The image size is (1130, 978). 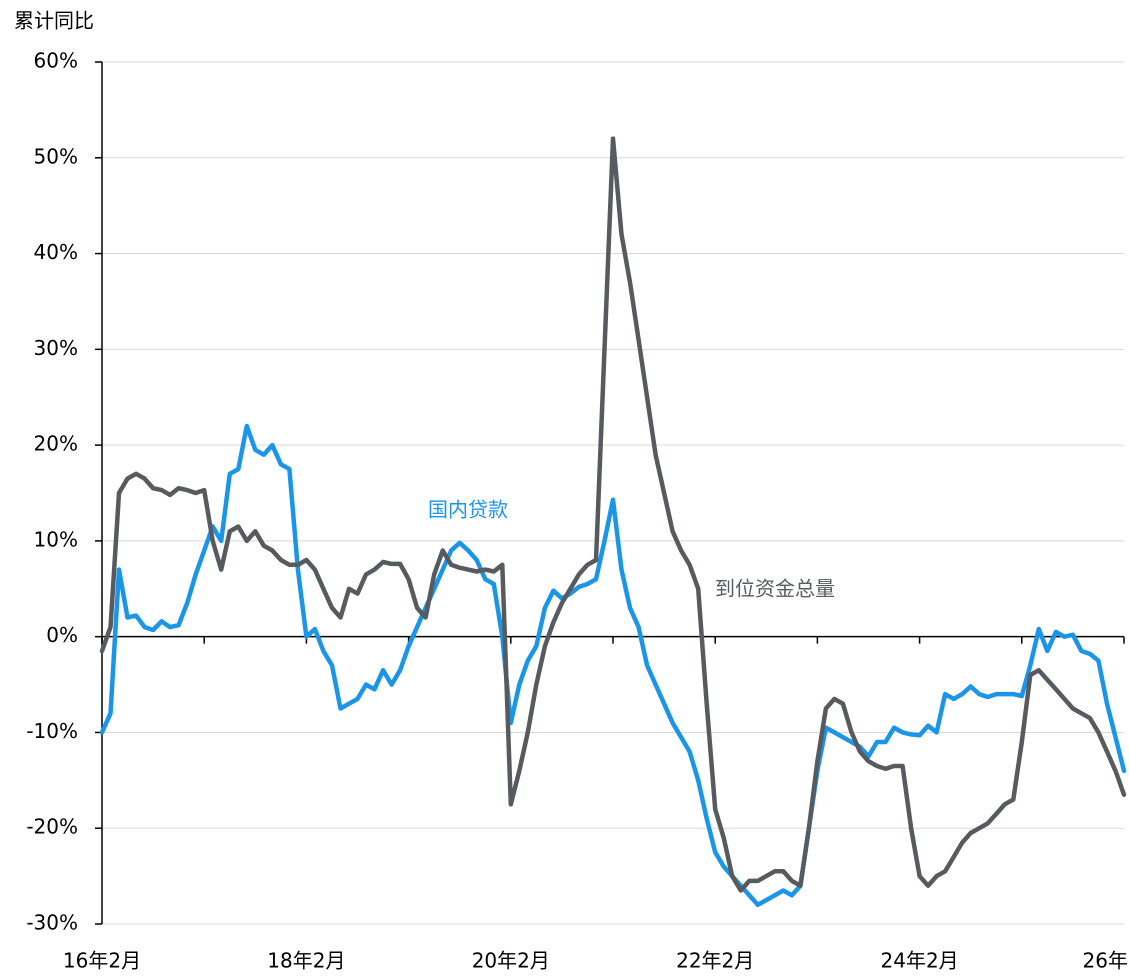 I want to click on series-label: 国内贷款, so click(x=468, y=510).